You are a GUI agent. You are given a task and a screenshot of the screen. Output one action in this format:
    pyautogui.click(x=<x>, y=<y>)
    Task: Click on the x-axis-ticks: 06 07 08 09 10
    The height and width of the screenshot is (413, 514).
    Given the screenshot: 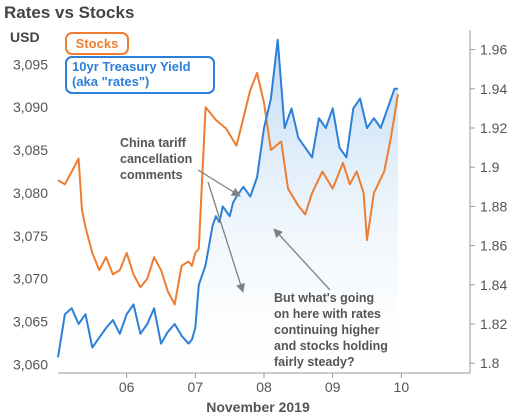 What is the action you would take?
    pyautogui.click(x=264, y=384)
    